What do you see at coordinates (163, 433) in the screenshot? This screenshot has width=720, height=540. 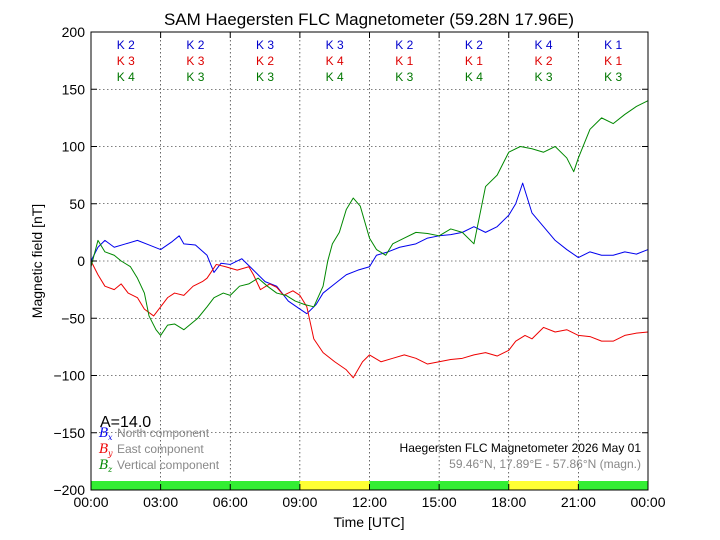 I see `legend-label: North component` at bounding box center [163, 433].